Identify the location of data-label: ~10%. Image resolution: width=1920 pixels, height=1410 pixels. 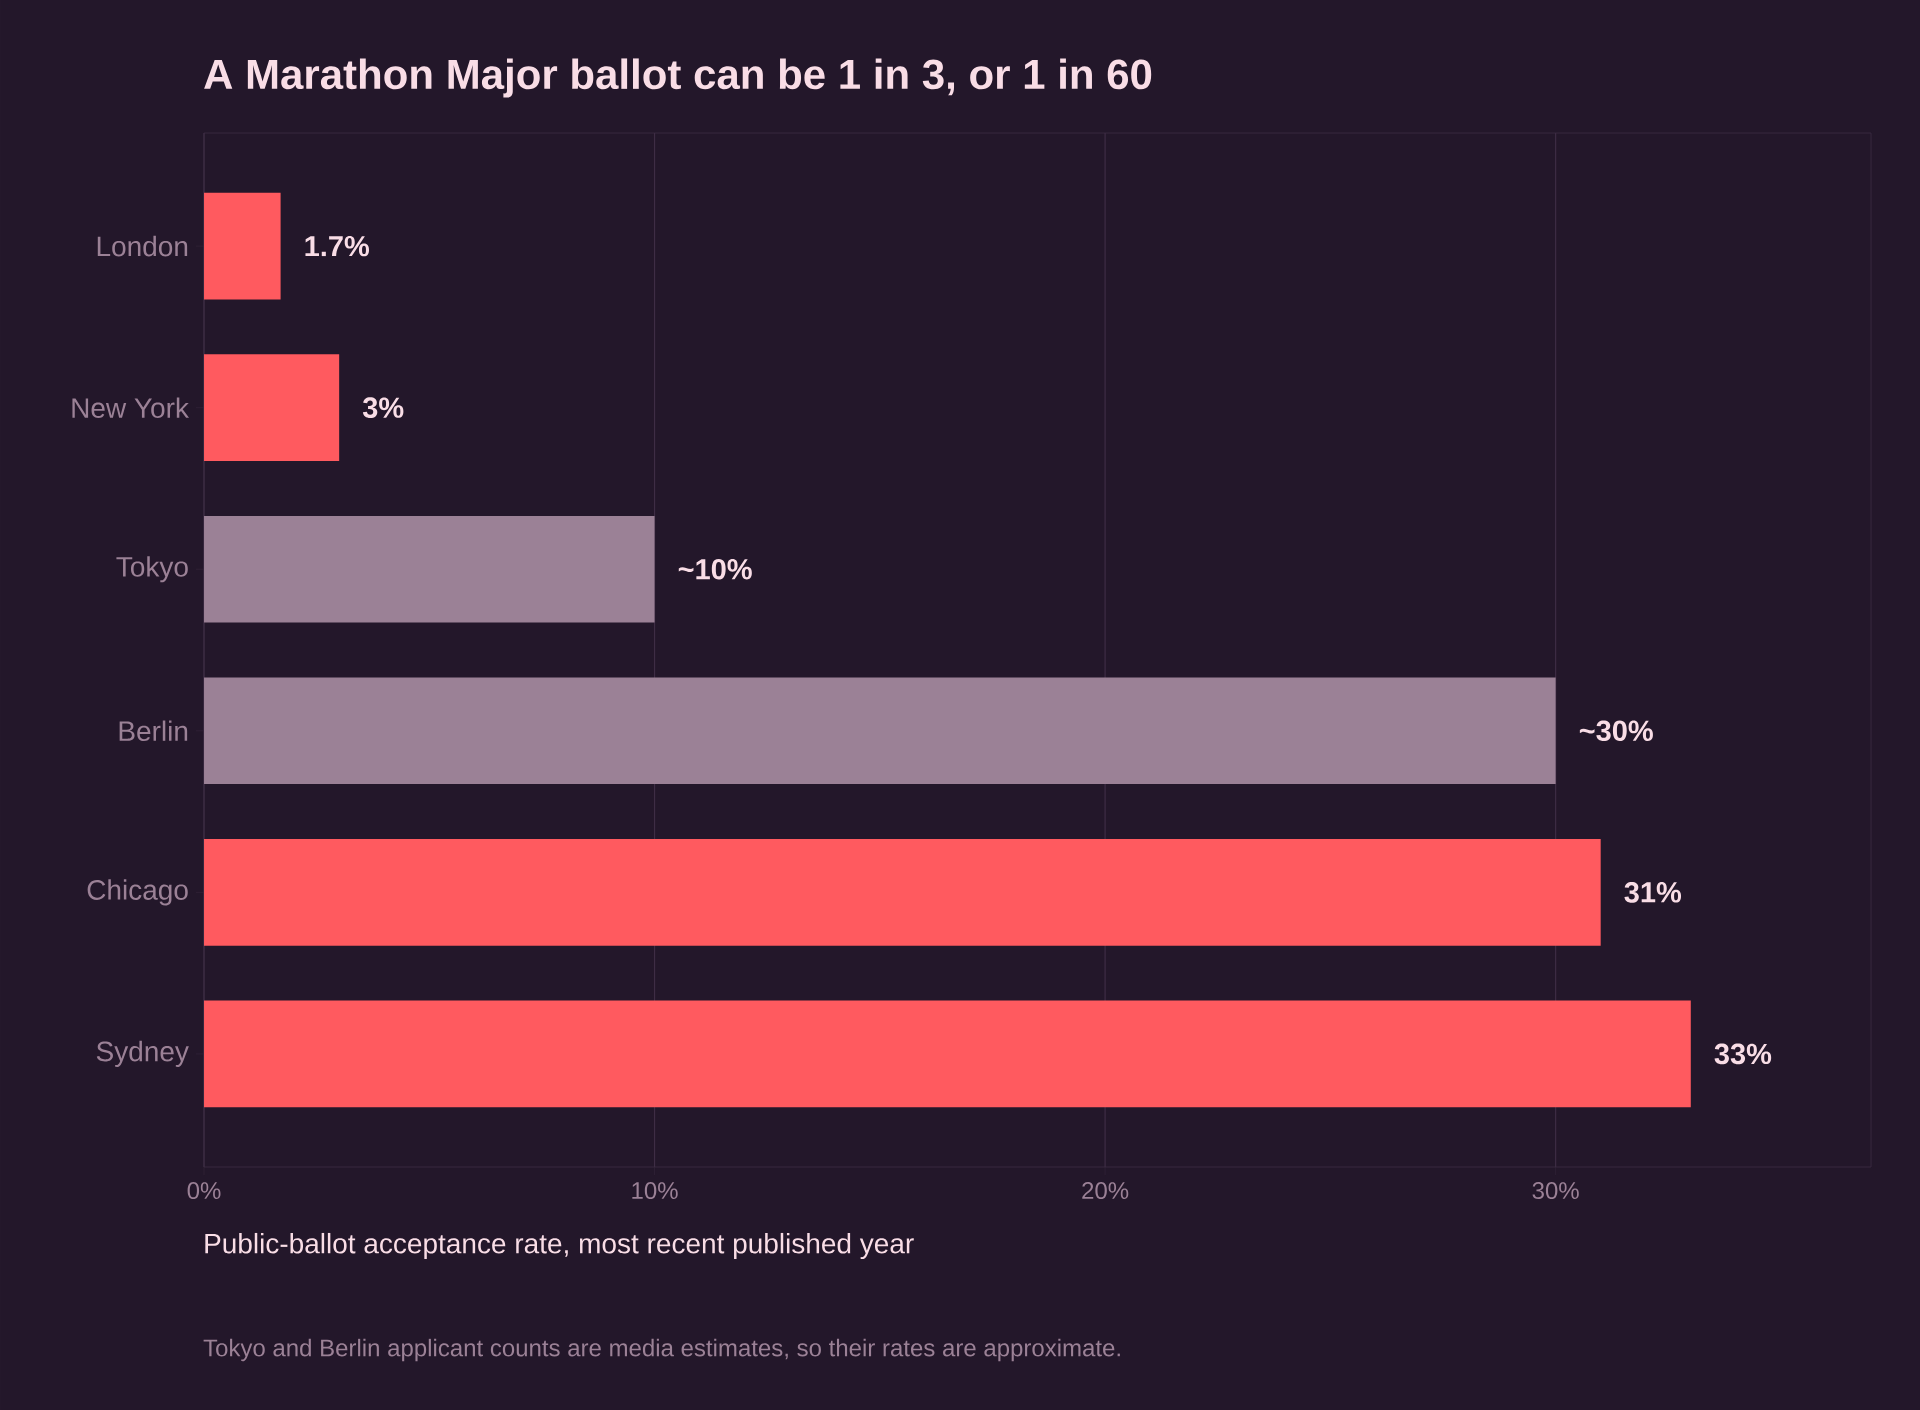
(715, 569).